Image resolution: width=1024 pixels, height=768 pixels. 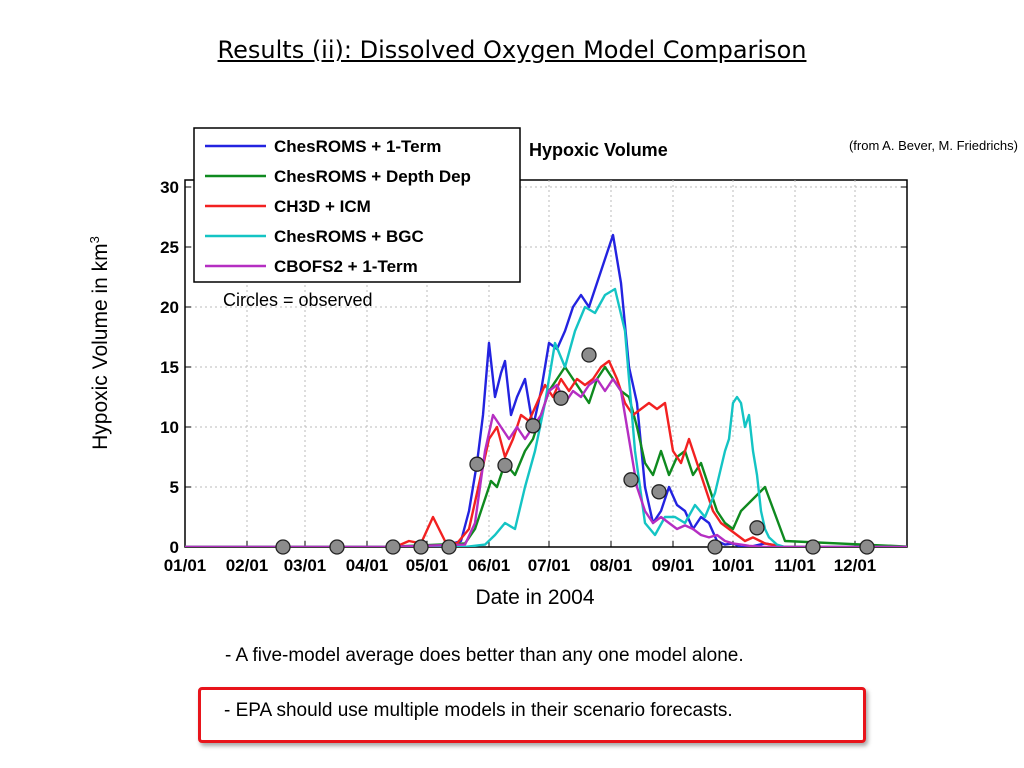 What do you see at coordinates (427, 565) in the screenshot?
I see `x-tick-label: 05/01` at bounding box center [427, 565].